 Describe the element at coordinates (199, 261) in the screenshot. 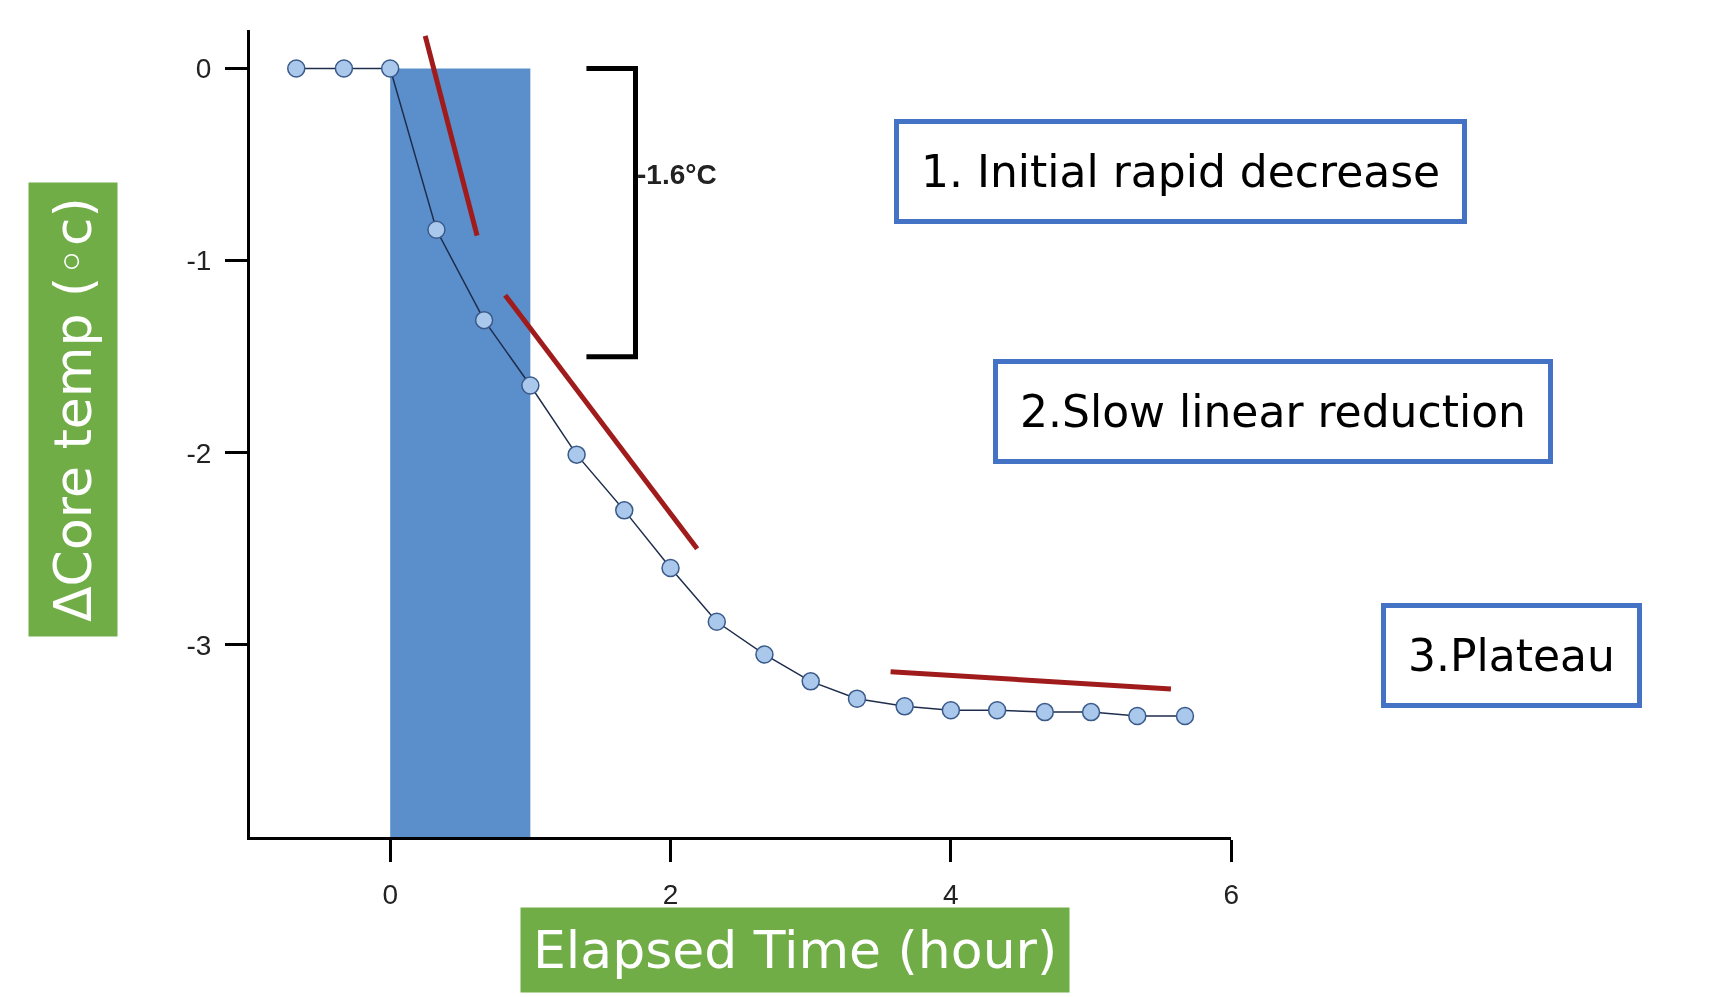

I see `y-tick-label: -1` at that location.